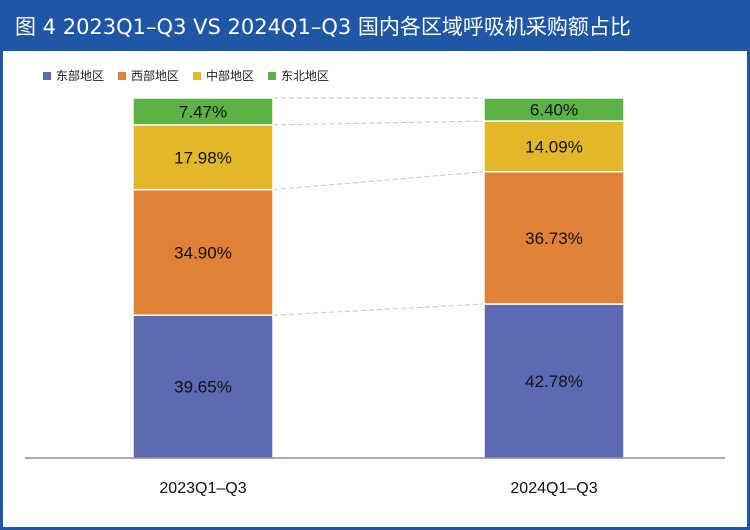  I want to click on legend-label: 东北地区, so click(305, 76).